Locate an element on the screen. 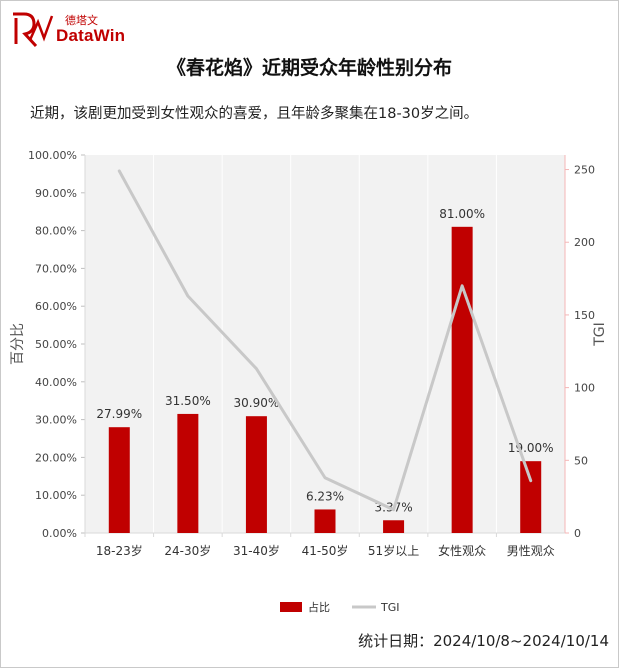 The width and height of the screenshot is (619, 668). legend-bar-swatch is located at coordinates (291, 607).